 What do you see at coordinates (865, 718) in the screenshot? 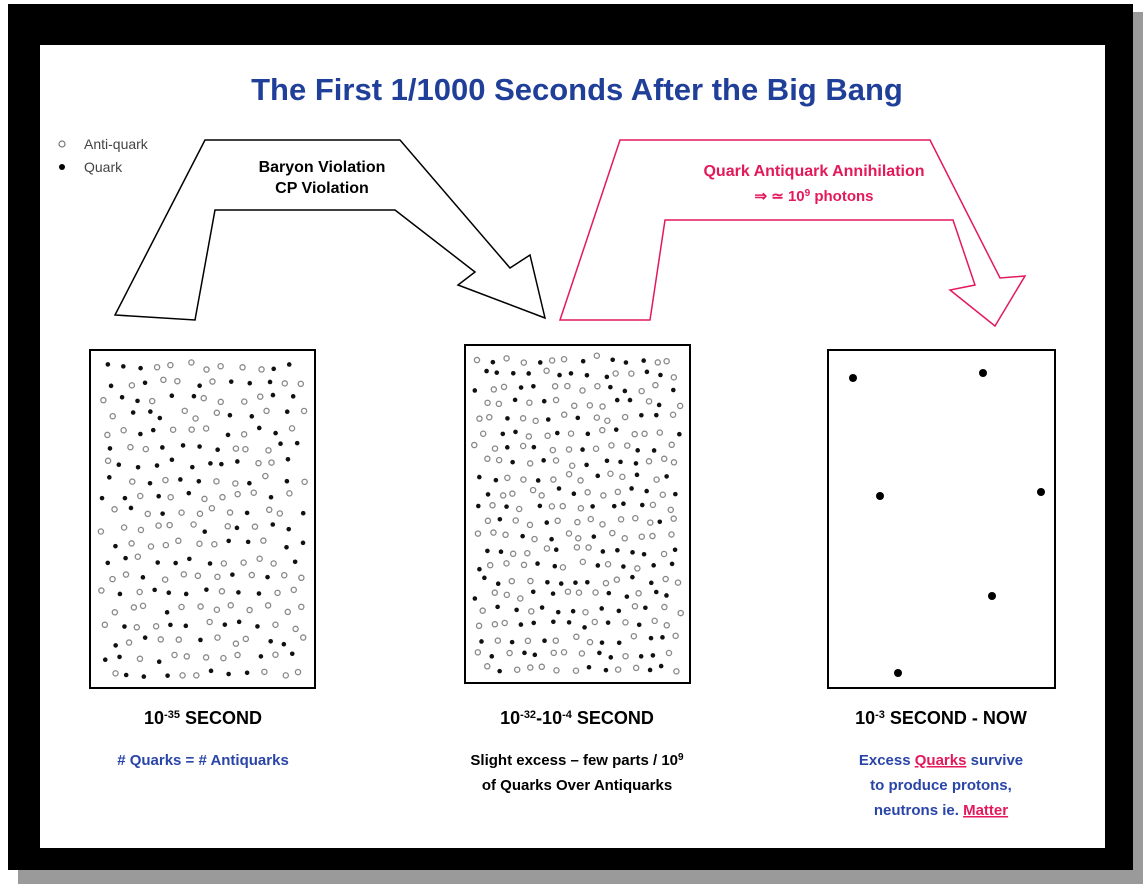
I see `text-part: 10` at bounding box center [865, 718].